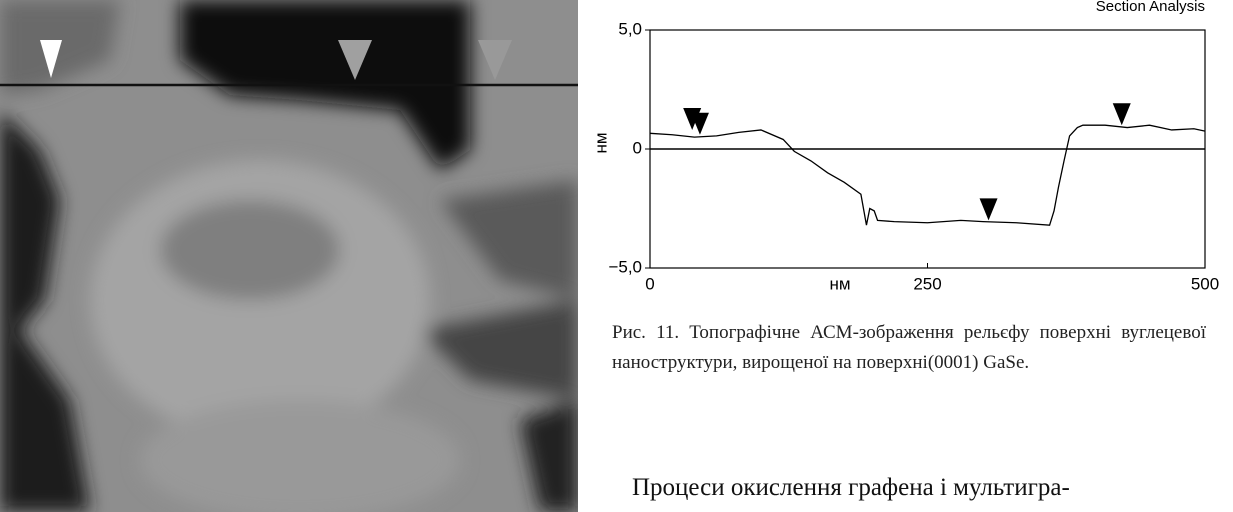 The image size is (1233, 512). Describe the element at coordinates (1150, 7) in the screenshot. I see `chart-title: Section Analysis` at that location.